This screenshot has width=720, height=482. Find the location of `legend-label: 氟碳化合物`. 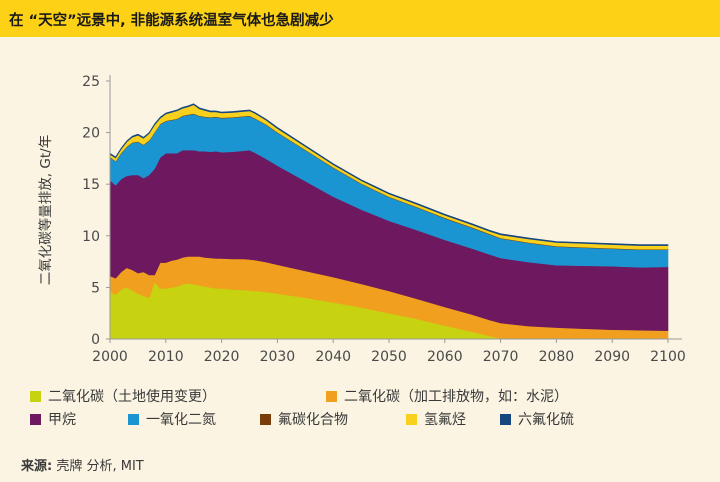

legend-label: 氟碳化合物 is located at coordinates (313, 420).